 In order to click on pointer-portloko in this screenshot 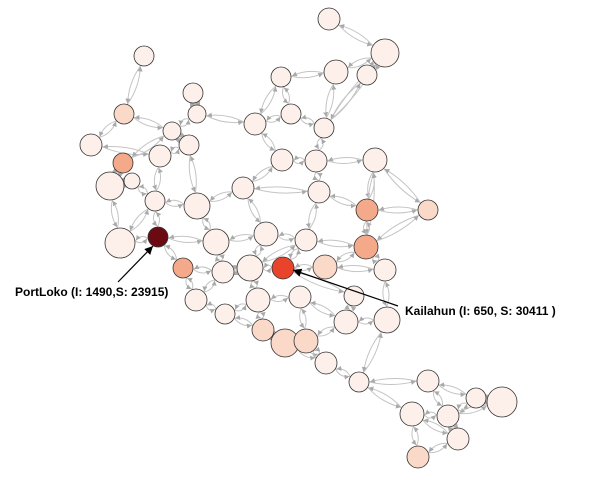, I will do `click(135, 264)`.